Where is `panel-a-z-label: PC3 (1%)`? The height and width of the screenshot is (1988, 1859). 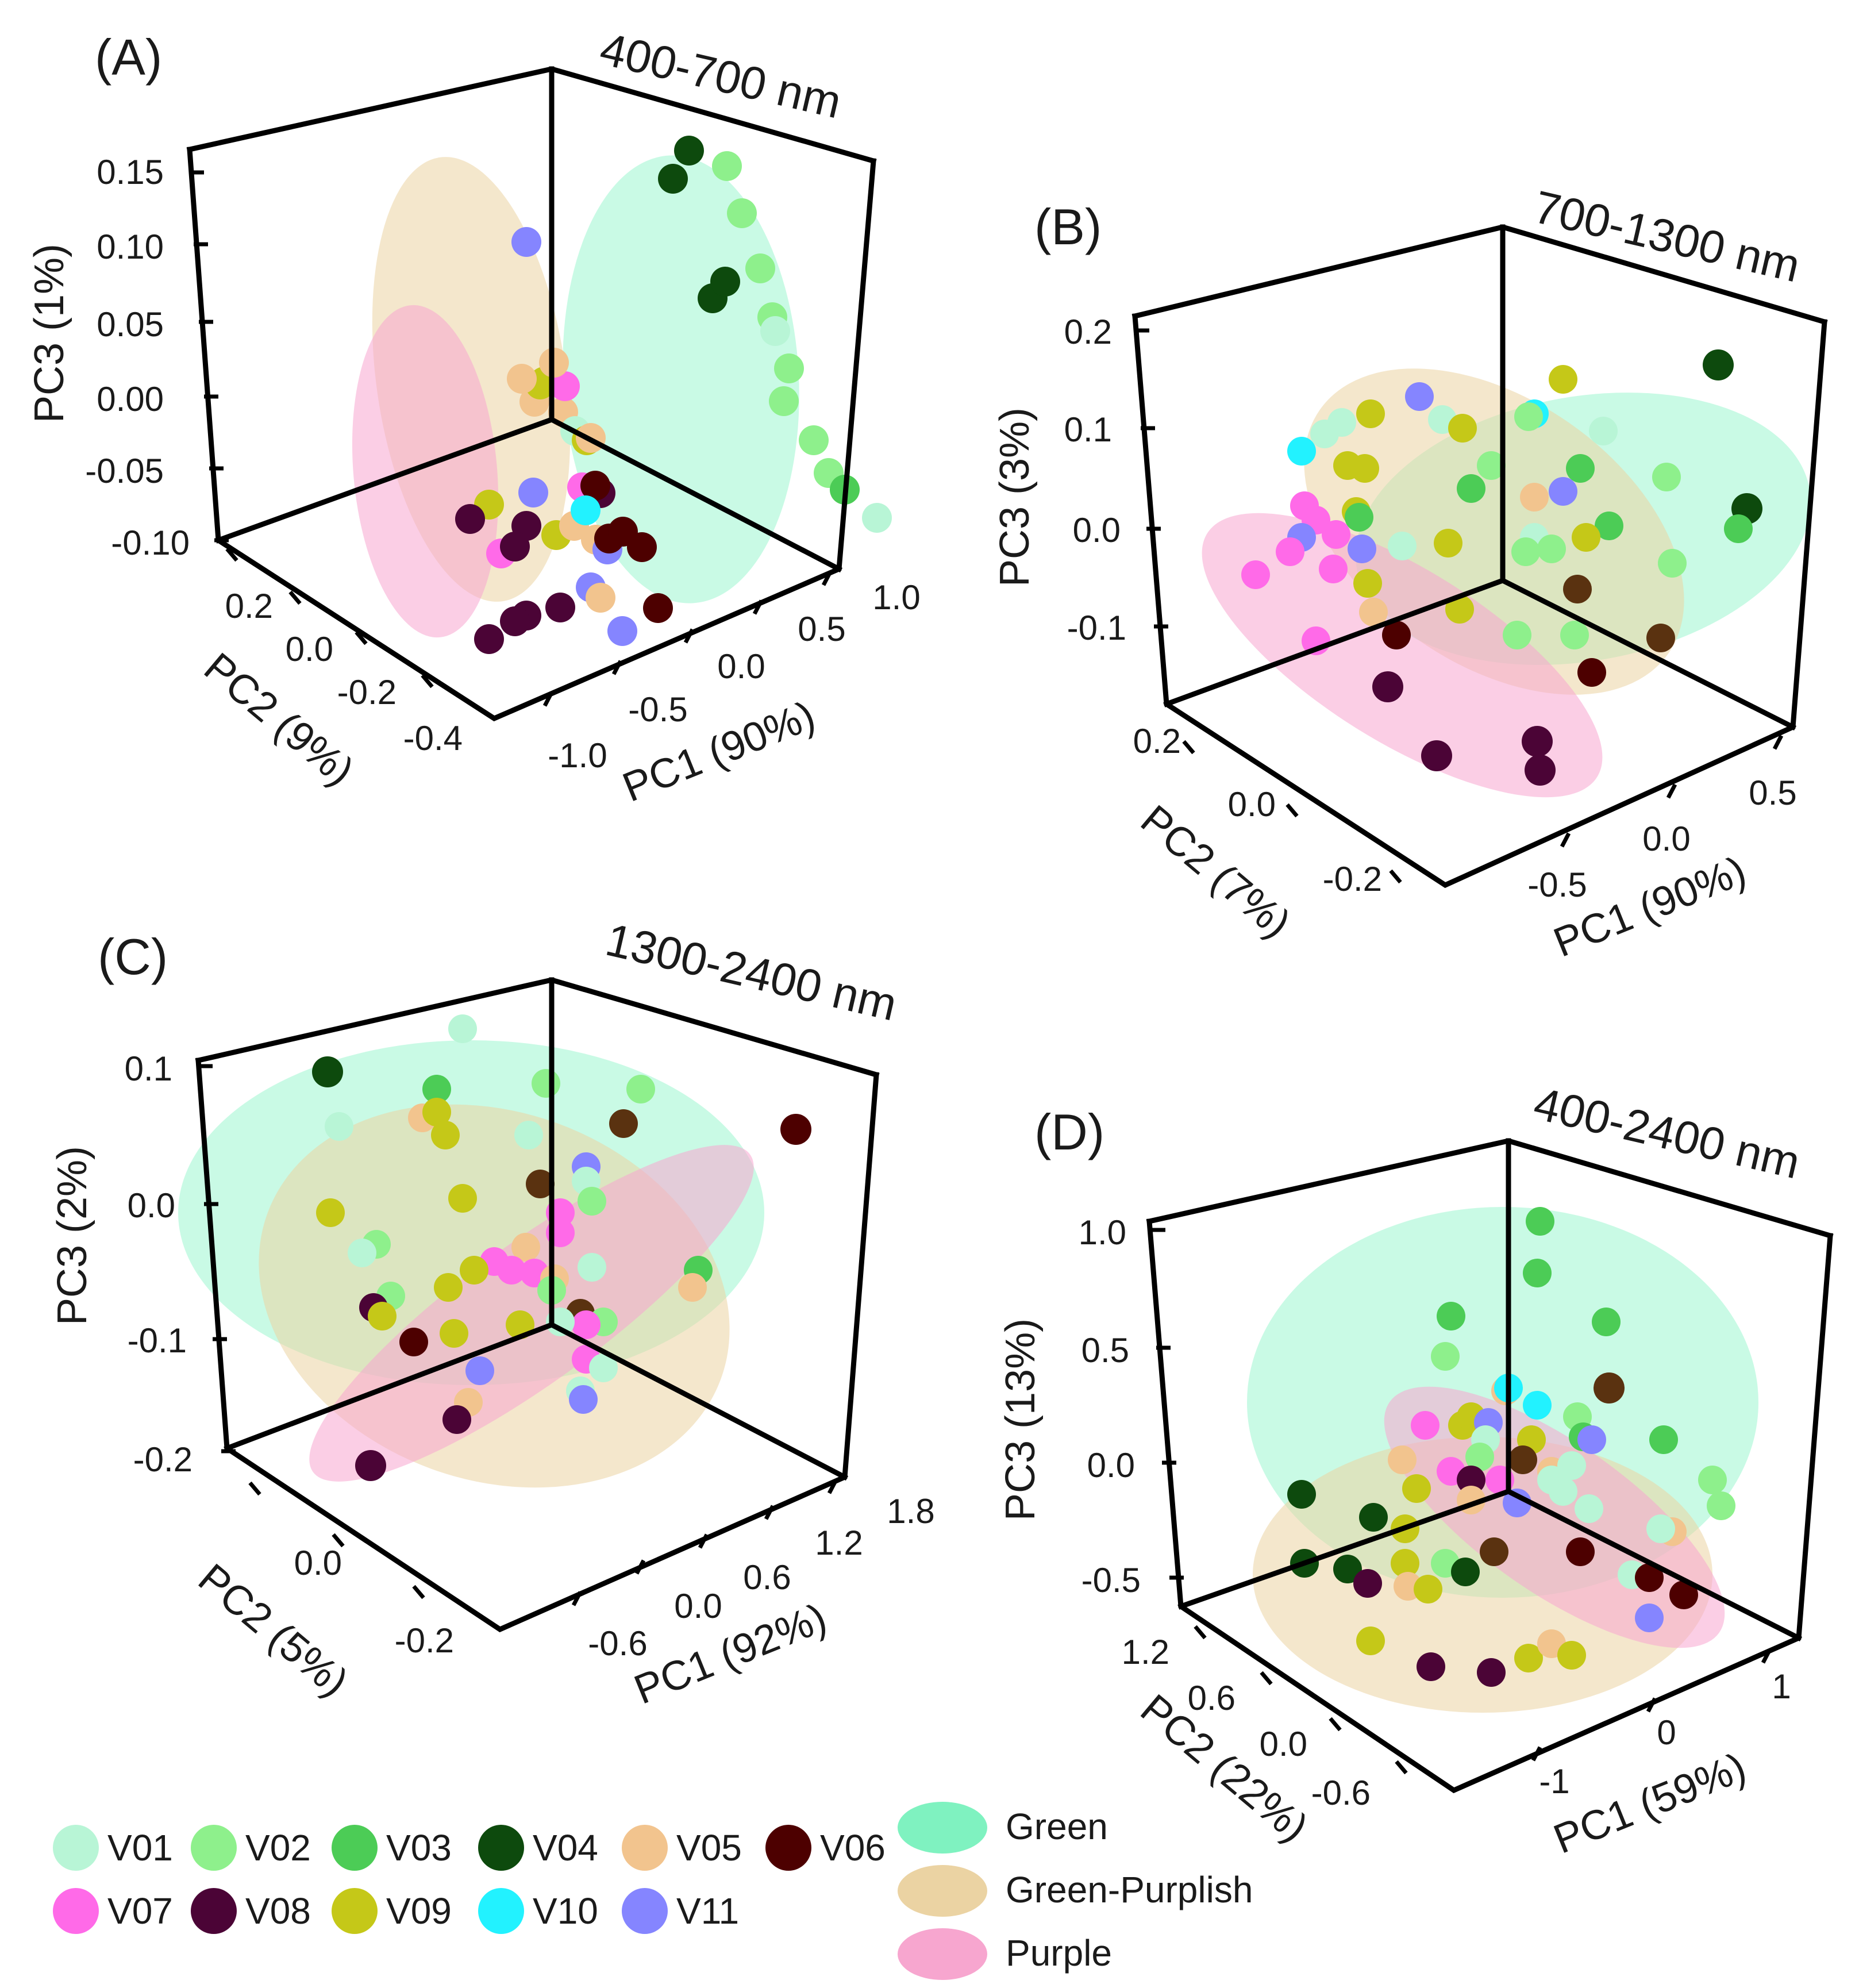
panel-a-z-label: PC3 (1%) is located at coordinates (49, 333).